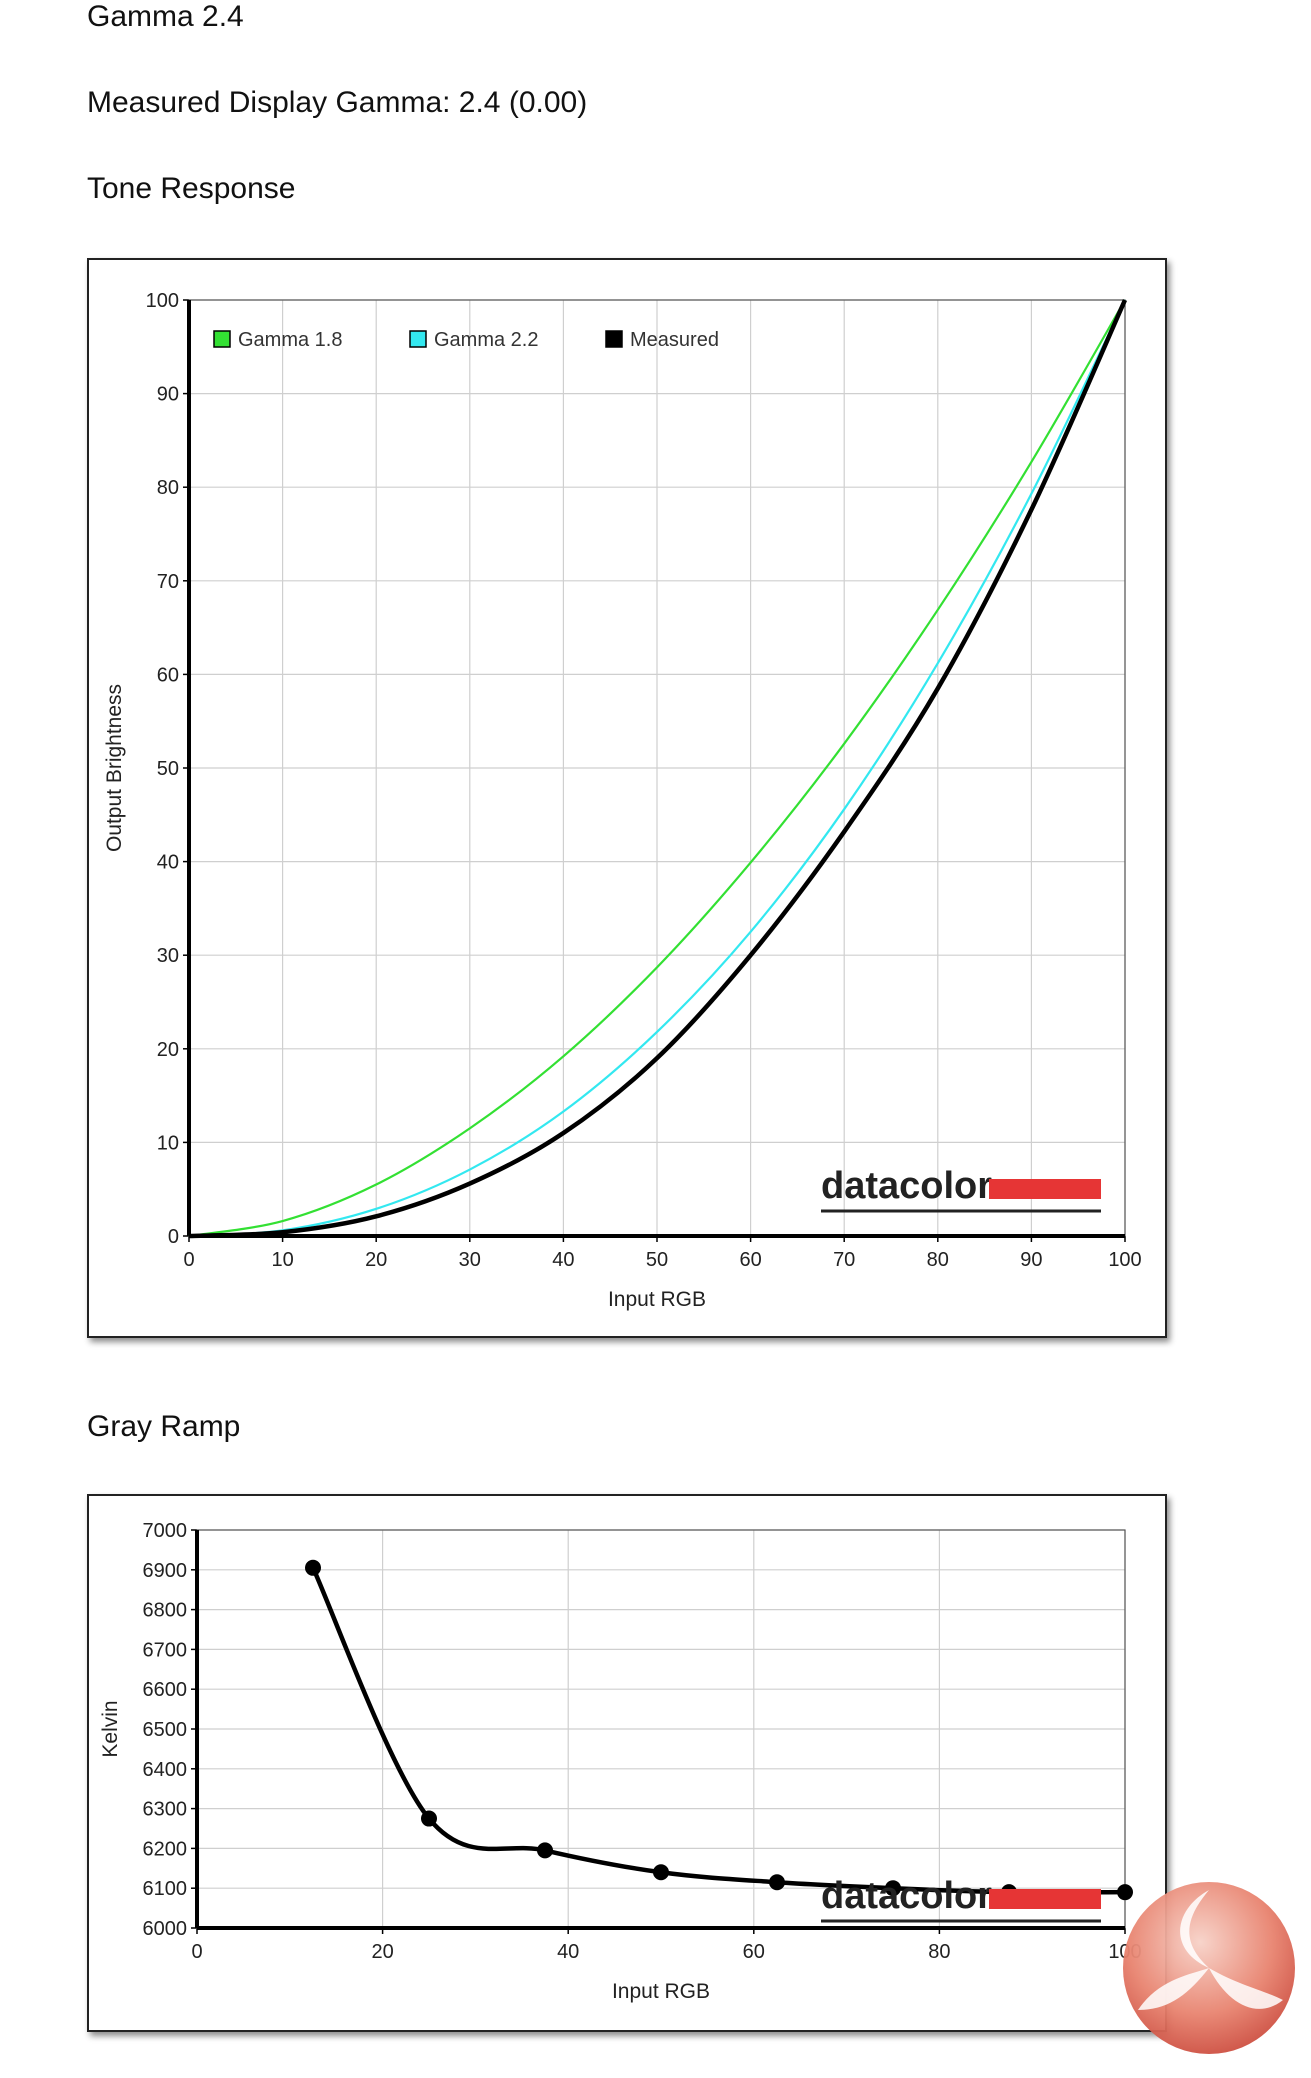 This screenshot has height=2078, width=1311. What do you see at coordinates (165, 1611) in the screenshot?
I see `y-tick-label: 6800` at bounding box center [165, 1611].